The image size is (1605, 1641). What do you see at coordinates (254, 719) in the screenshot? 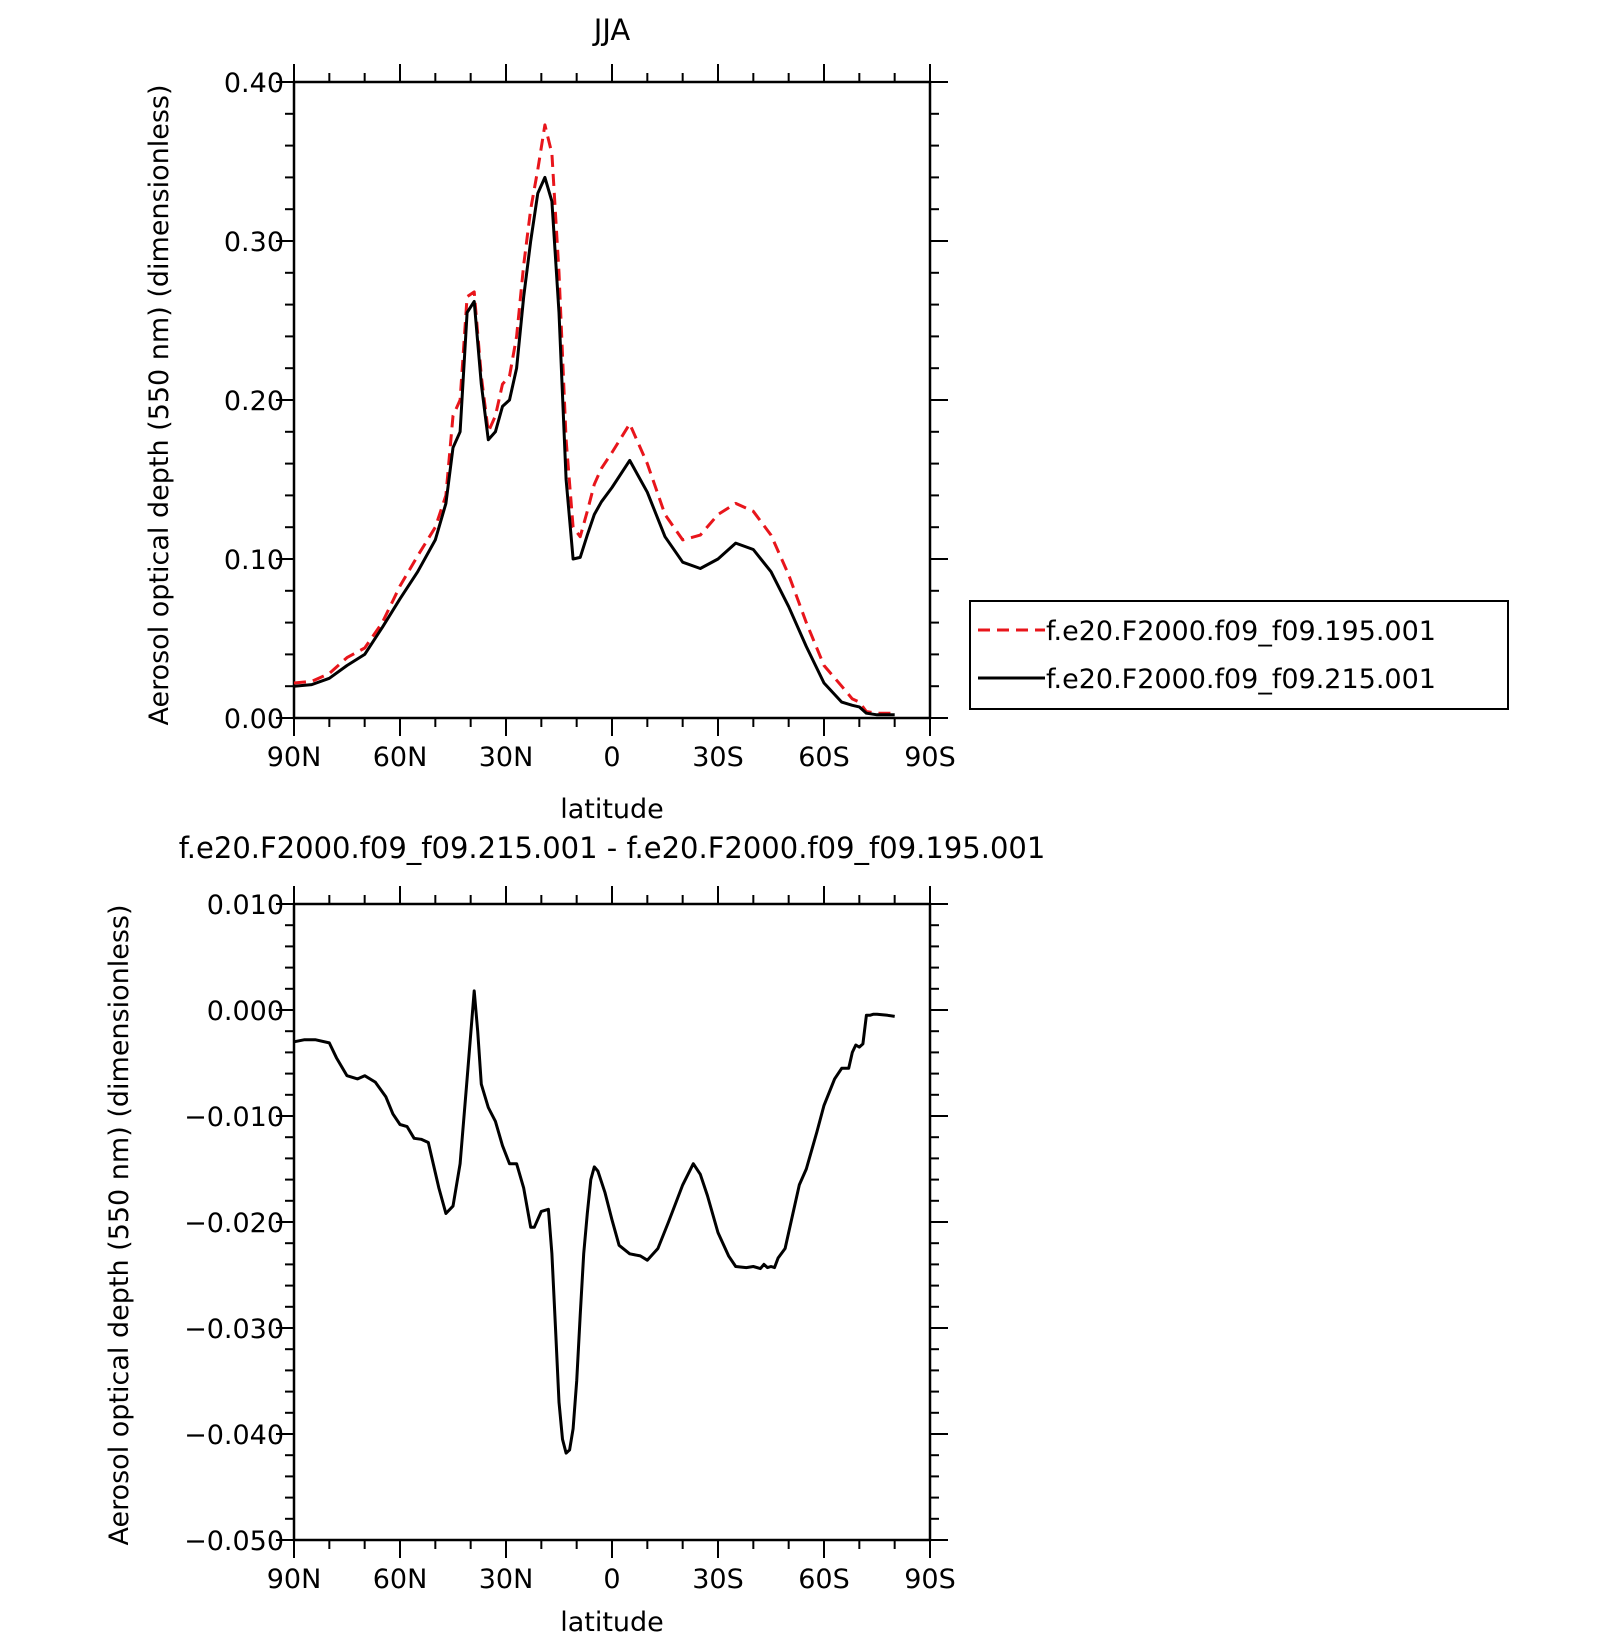
I see `y-tick-label: 0.00` at bounding box center [254, 719].